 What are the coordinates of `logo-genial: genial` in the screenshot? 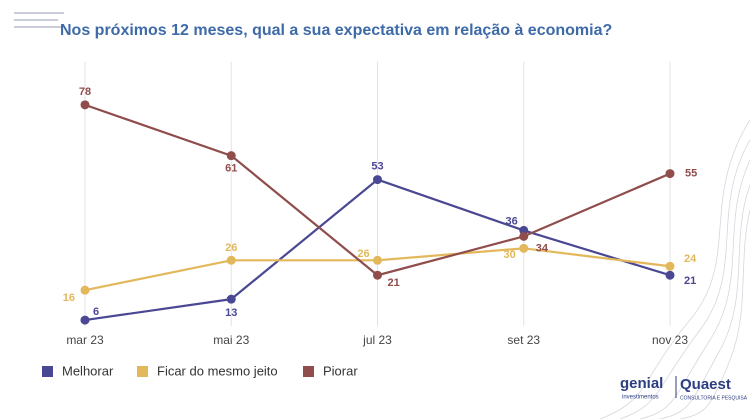 It's located at (641, 383).